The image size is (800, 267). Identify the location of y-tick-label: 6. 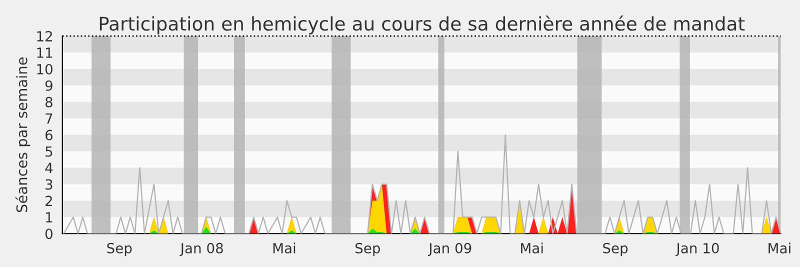
(49, 135).